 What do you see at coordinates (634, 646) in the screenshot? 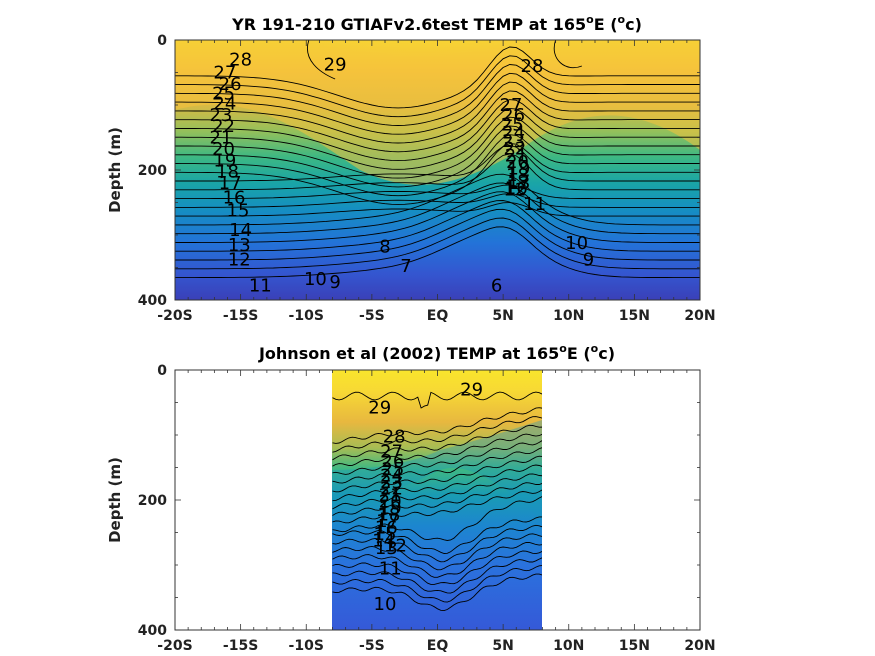
I see `x-tick-label: 15N` at bounding box center [634, 646].